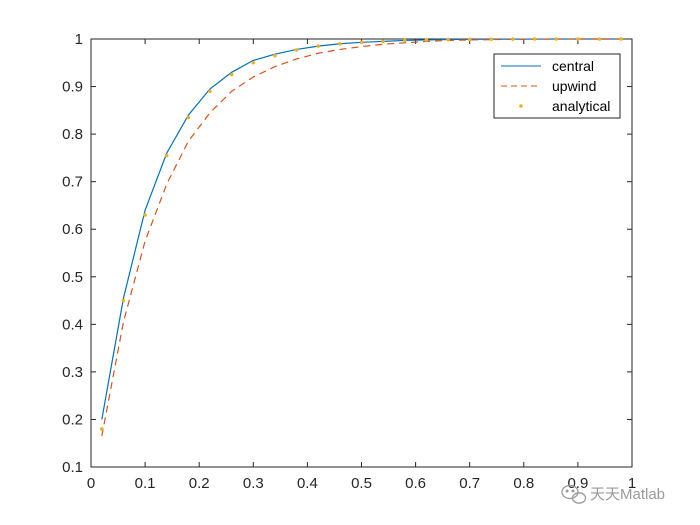  I want to click on legend-label-analytical: analytical, so click(581, 106).